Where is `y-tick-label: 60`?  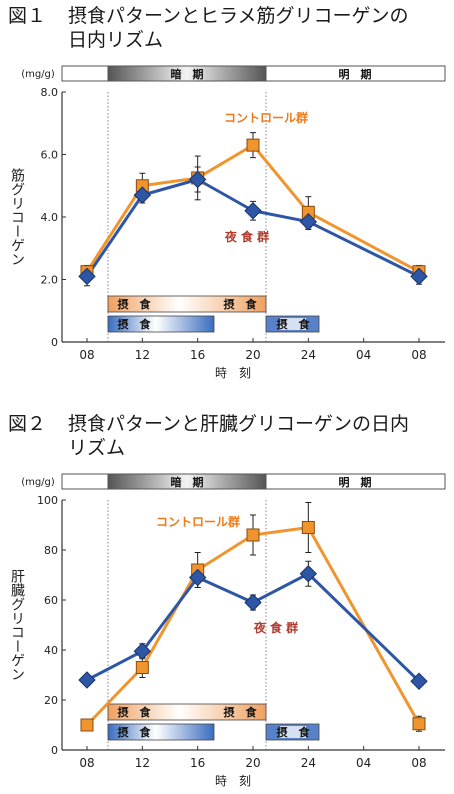 y-tick-label: 60 is located at coordinates (51, 600).